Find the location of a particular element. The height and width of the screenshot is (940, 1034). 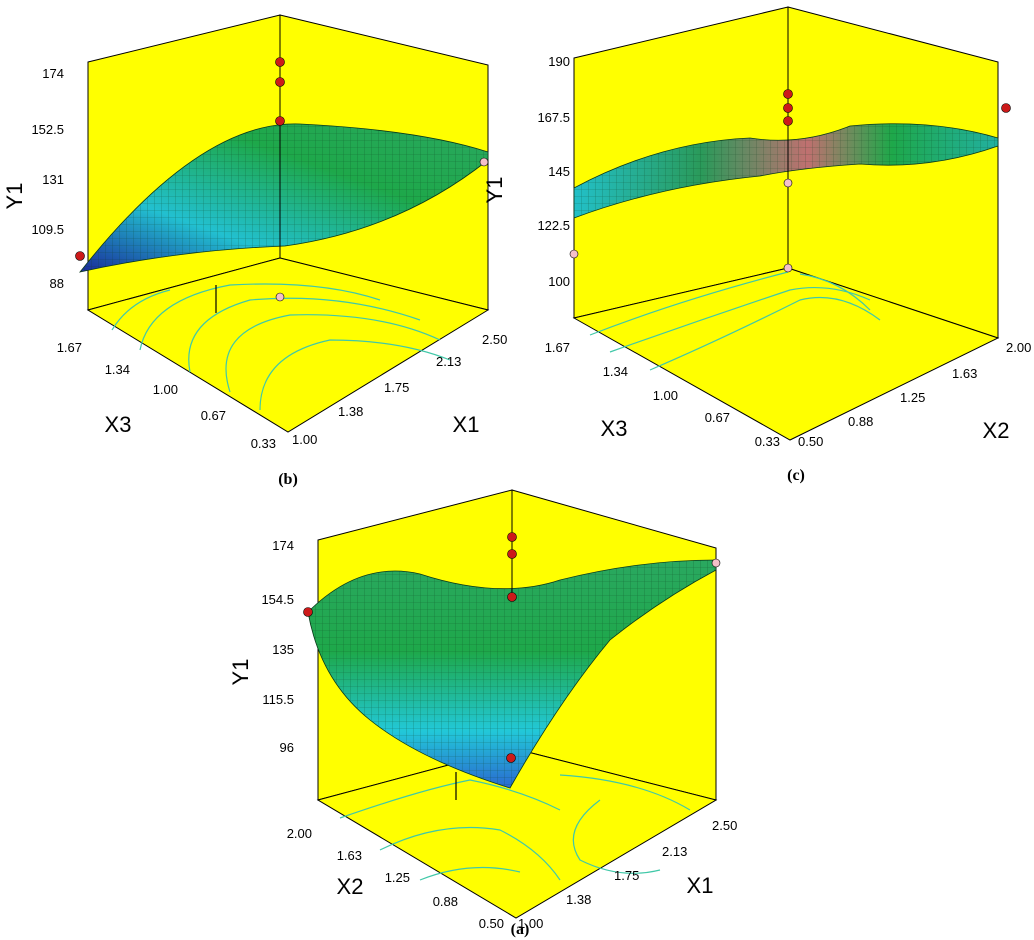

panel-label: (a) is located at coordinates (520, 929).